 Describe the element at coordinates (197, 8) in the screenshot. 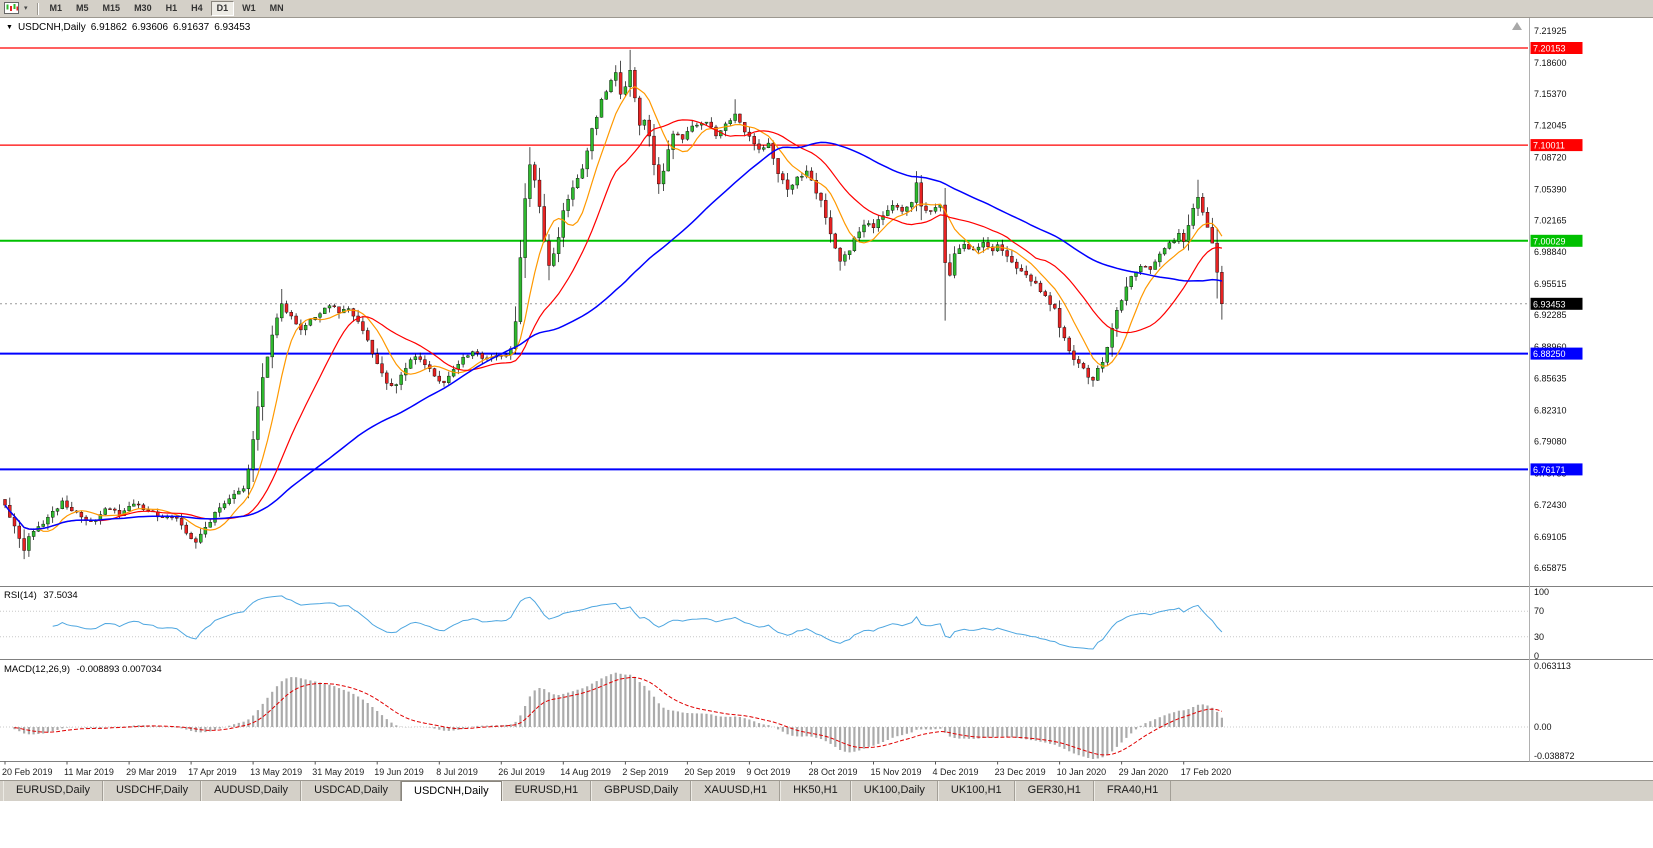

I see `timeframe-button-h4: H4` at that location.